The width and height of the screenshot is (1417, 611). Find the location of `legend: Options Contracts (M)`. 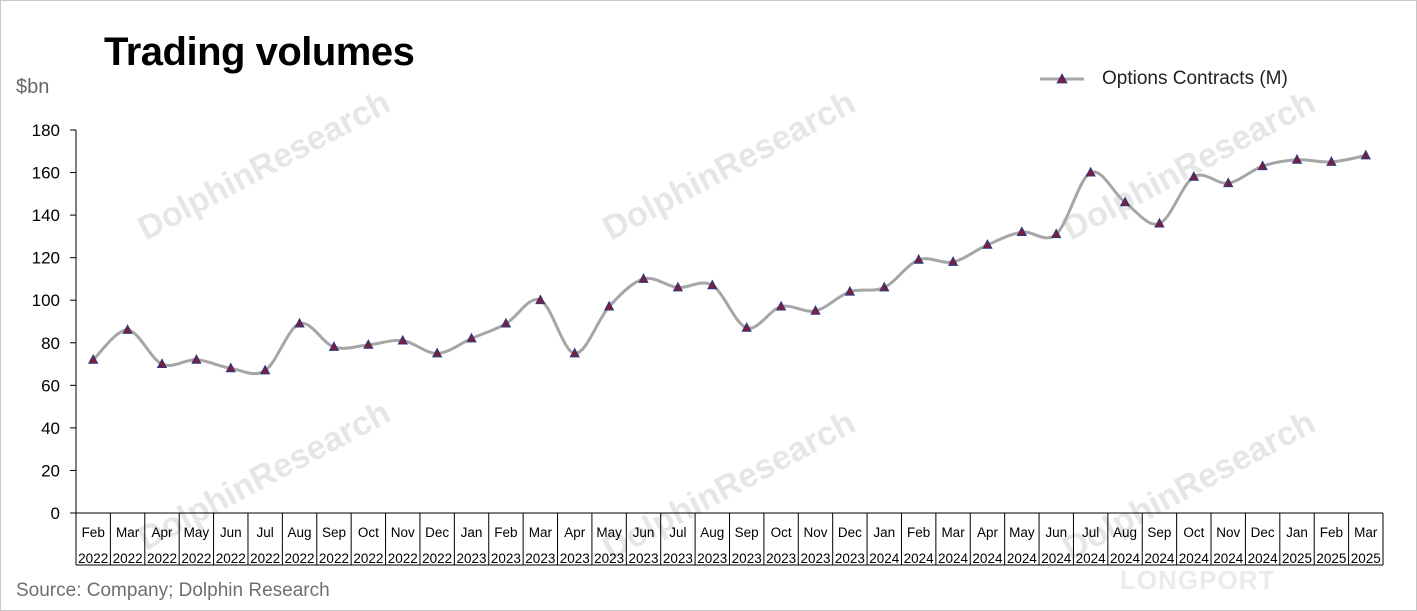

legend: Options Contracts (M) is located at coordinates (1164, 79).